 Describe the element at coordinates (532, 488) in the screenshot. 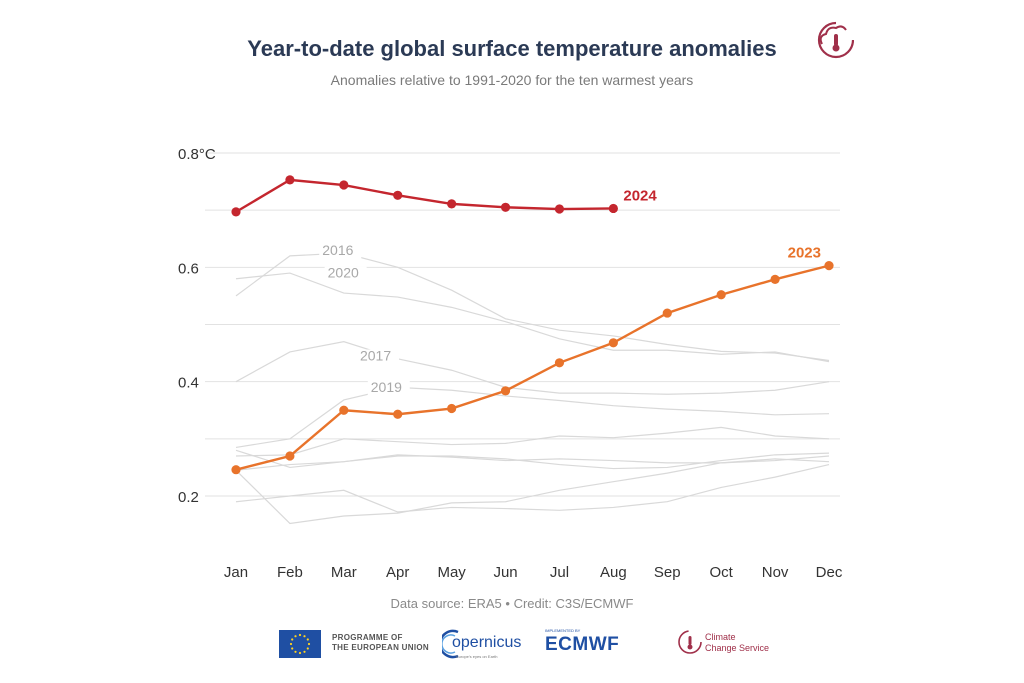

I see `series-line-2021` at that location.